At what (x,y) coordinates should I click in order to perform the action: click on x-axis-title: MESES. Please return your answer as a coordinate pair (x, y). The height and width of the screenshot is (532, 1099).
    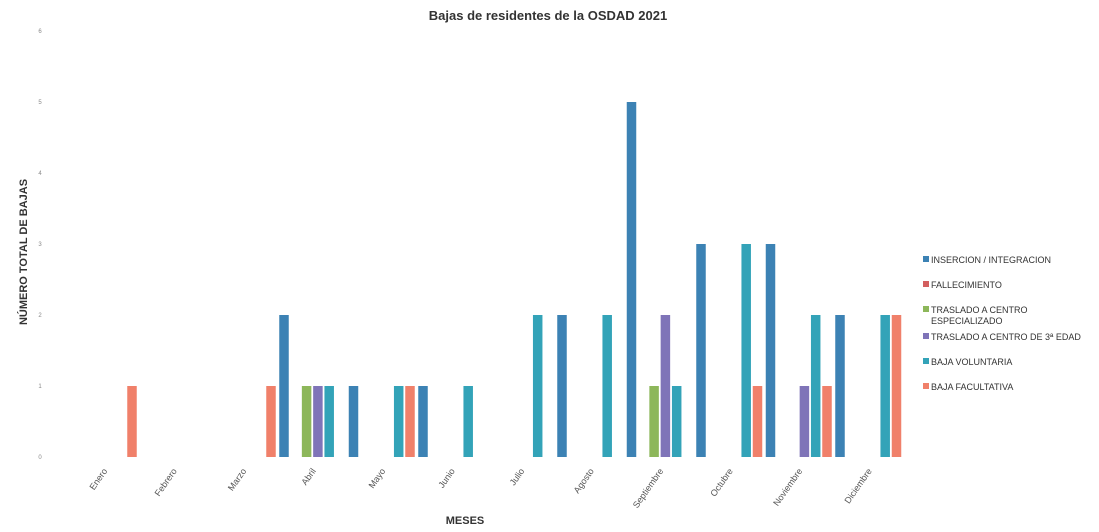
    Looking at the image, I should click on (465, 521).